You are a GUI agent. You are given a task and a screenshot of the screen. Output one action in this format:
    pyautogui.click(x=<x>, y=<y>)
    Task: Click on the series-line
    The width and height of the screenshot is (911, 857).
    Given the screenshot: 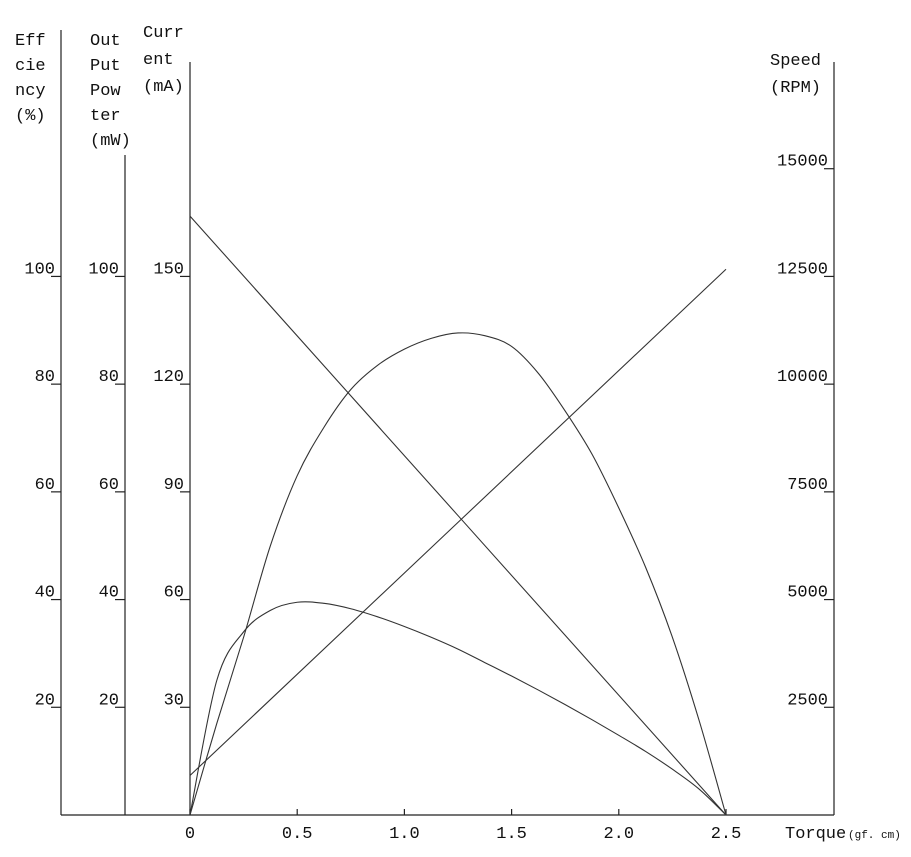 What is the action you would take?
    pyautogui.click(x=458, y=708)
    